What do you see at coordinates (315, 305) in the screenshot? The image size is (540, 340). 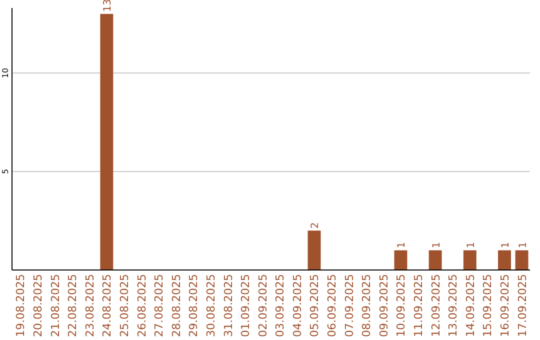 I see `x-tick-label: 05.09.2025` at bounding box center [315, 305].